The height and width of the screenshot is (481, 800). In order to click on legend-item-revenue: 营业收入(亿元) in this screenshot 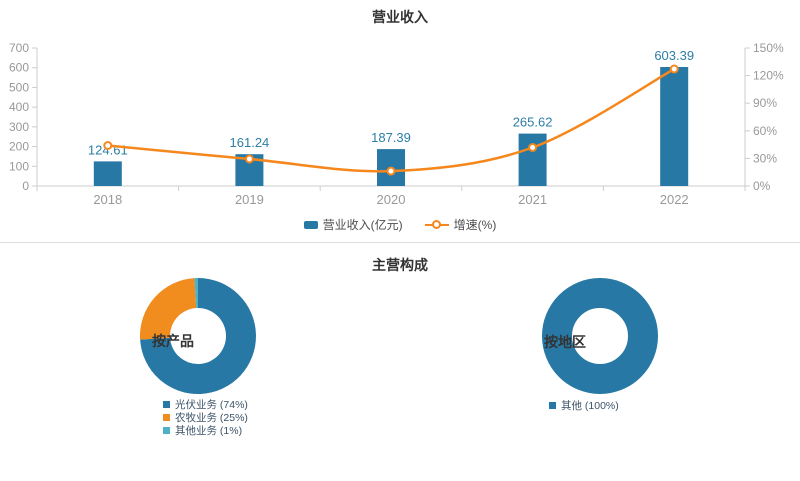, I will do `click(353, 224)`.